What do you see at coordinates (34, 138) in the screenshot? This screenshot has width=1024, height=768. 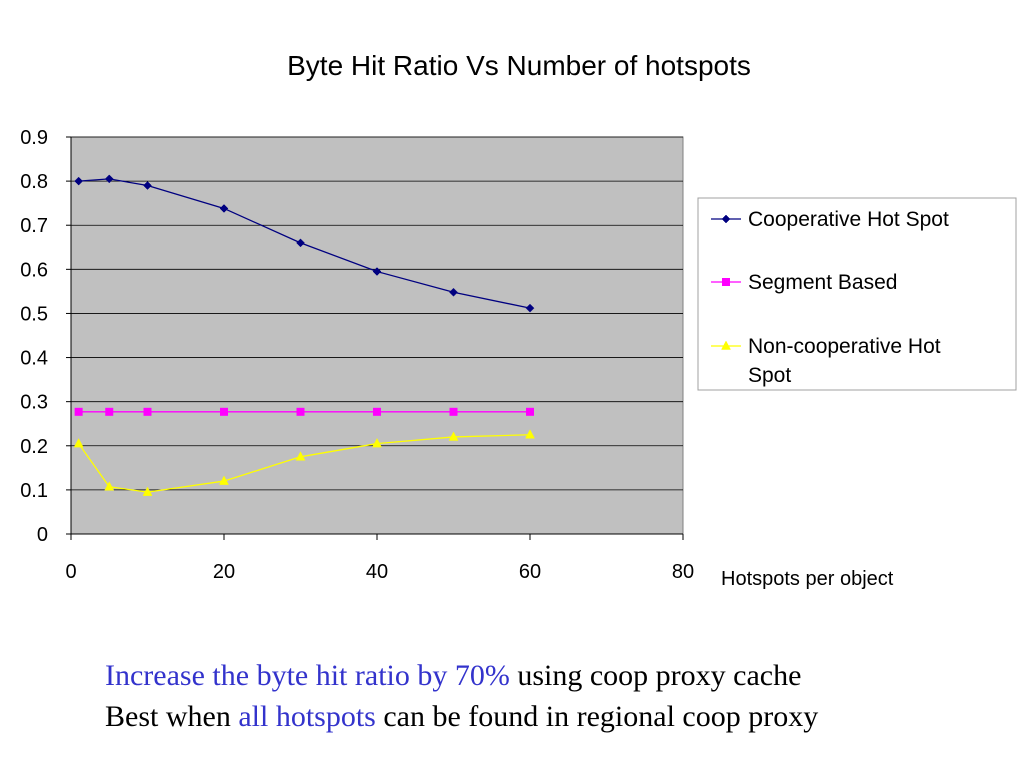 I see `y-tick-label: 0.9` at bounding box center [34, 138].